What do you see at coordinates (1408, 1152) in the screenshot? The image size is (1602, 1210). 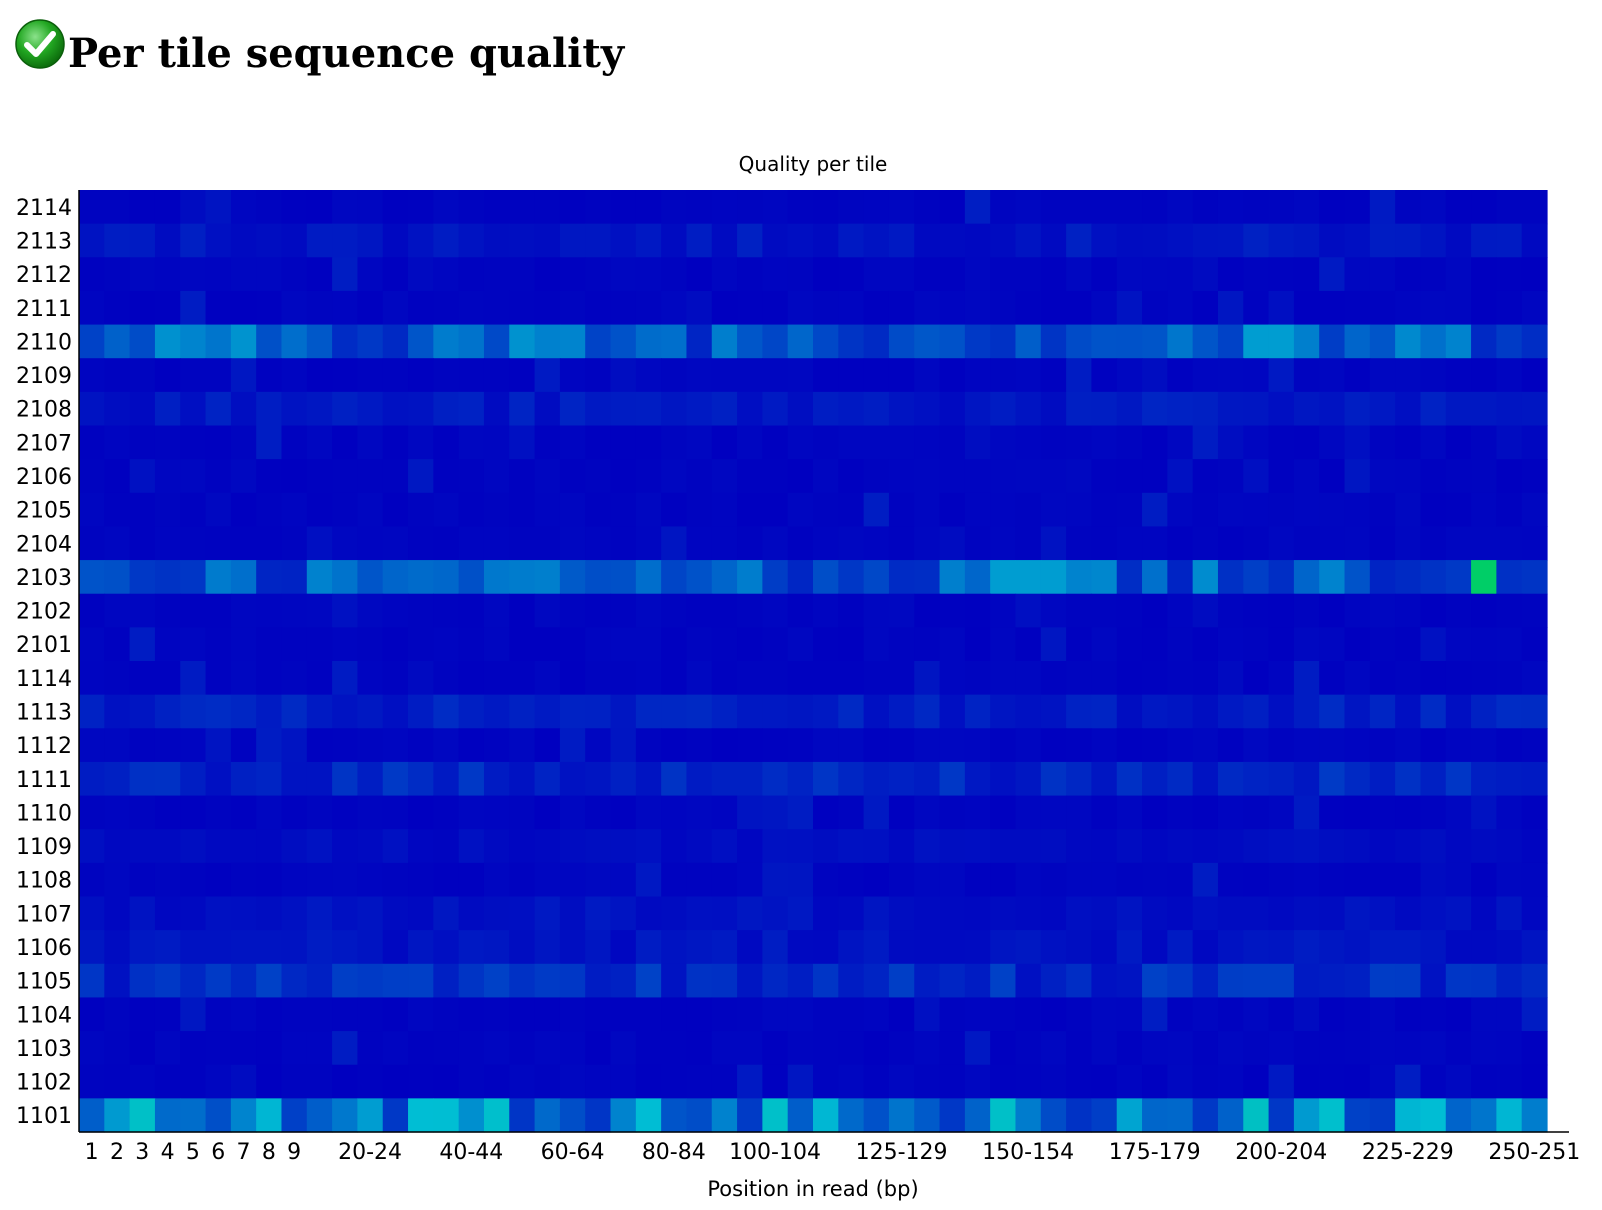 I see `x-tick-label: 225-229` at bounding box center [1408, 1152].